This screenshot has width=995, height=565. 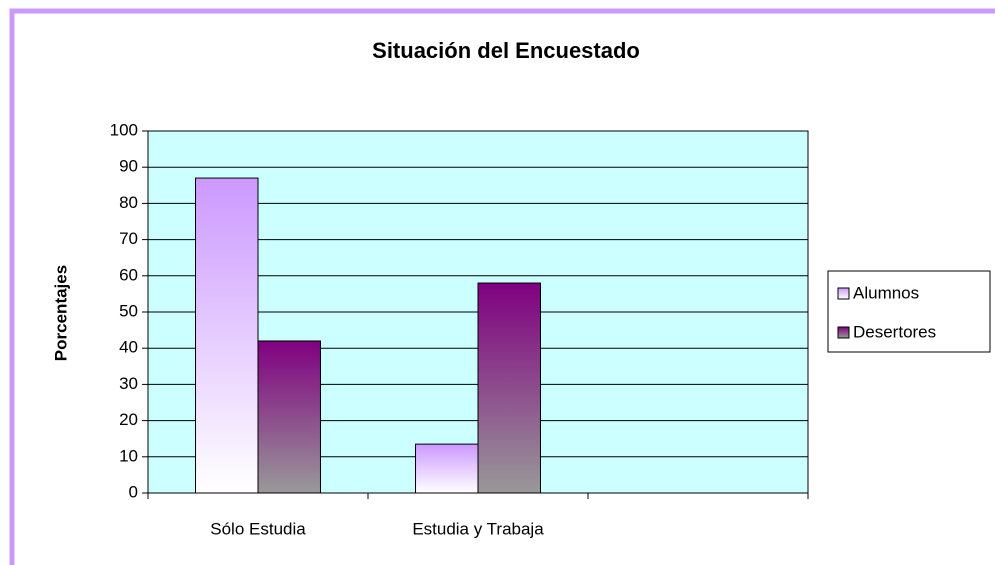 What do you see at coordinates (60, 313) in the screenshot?
I see `y-axis-label: Porcentajes` at bounding box center [60, 313].